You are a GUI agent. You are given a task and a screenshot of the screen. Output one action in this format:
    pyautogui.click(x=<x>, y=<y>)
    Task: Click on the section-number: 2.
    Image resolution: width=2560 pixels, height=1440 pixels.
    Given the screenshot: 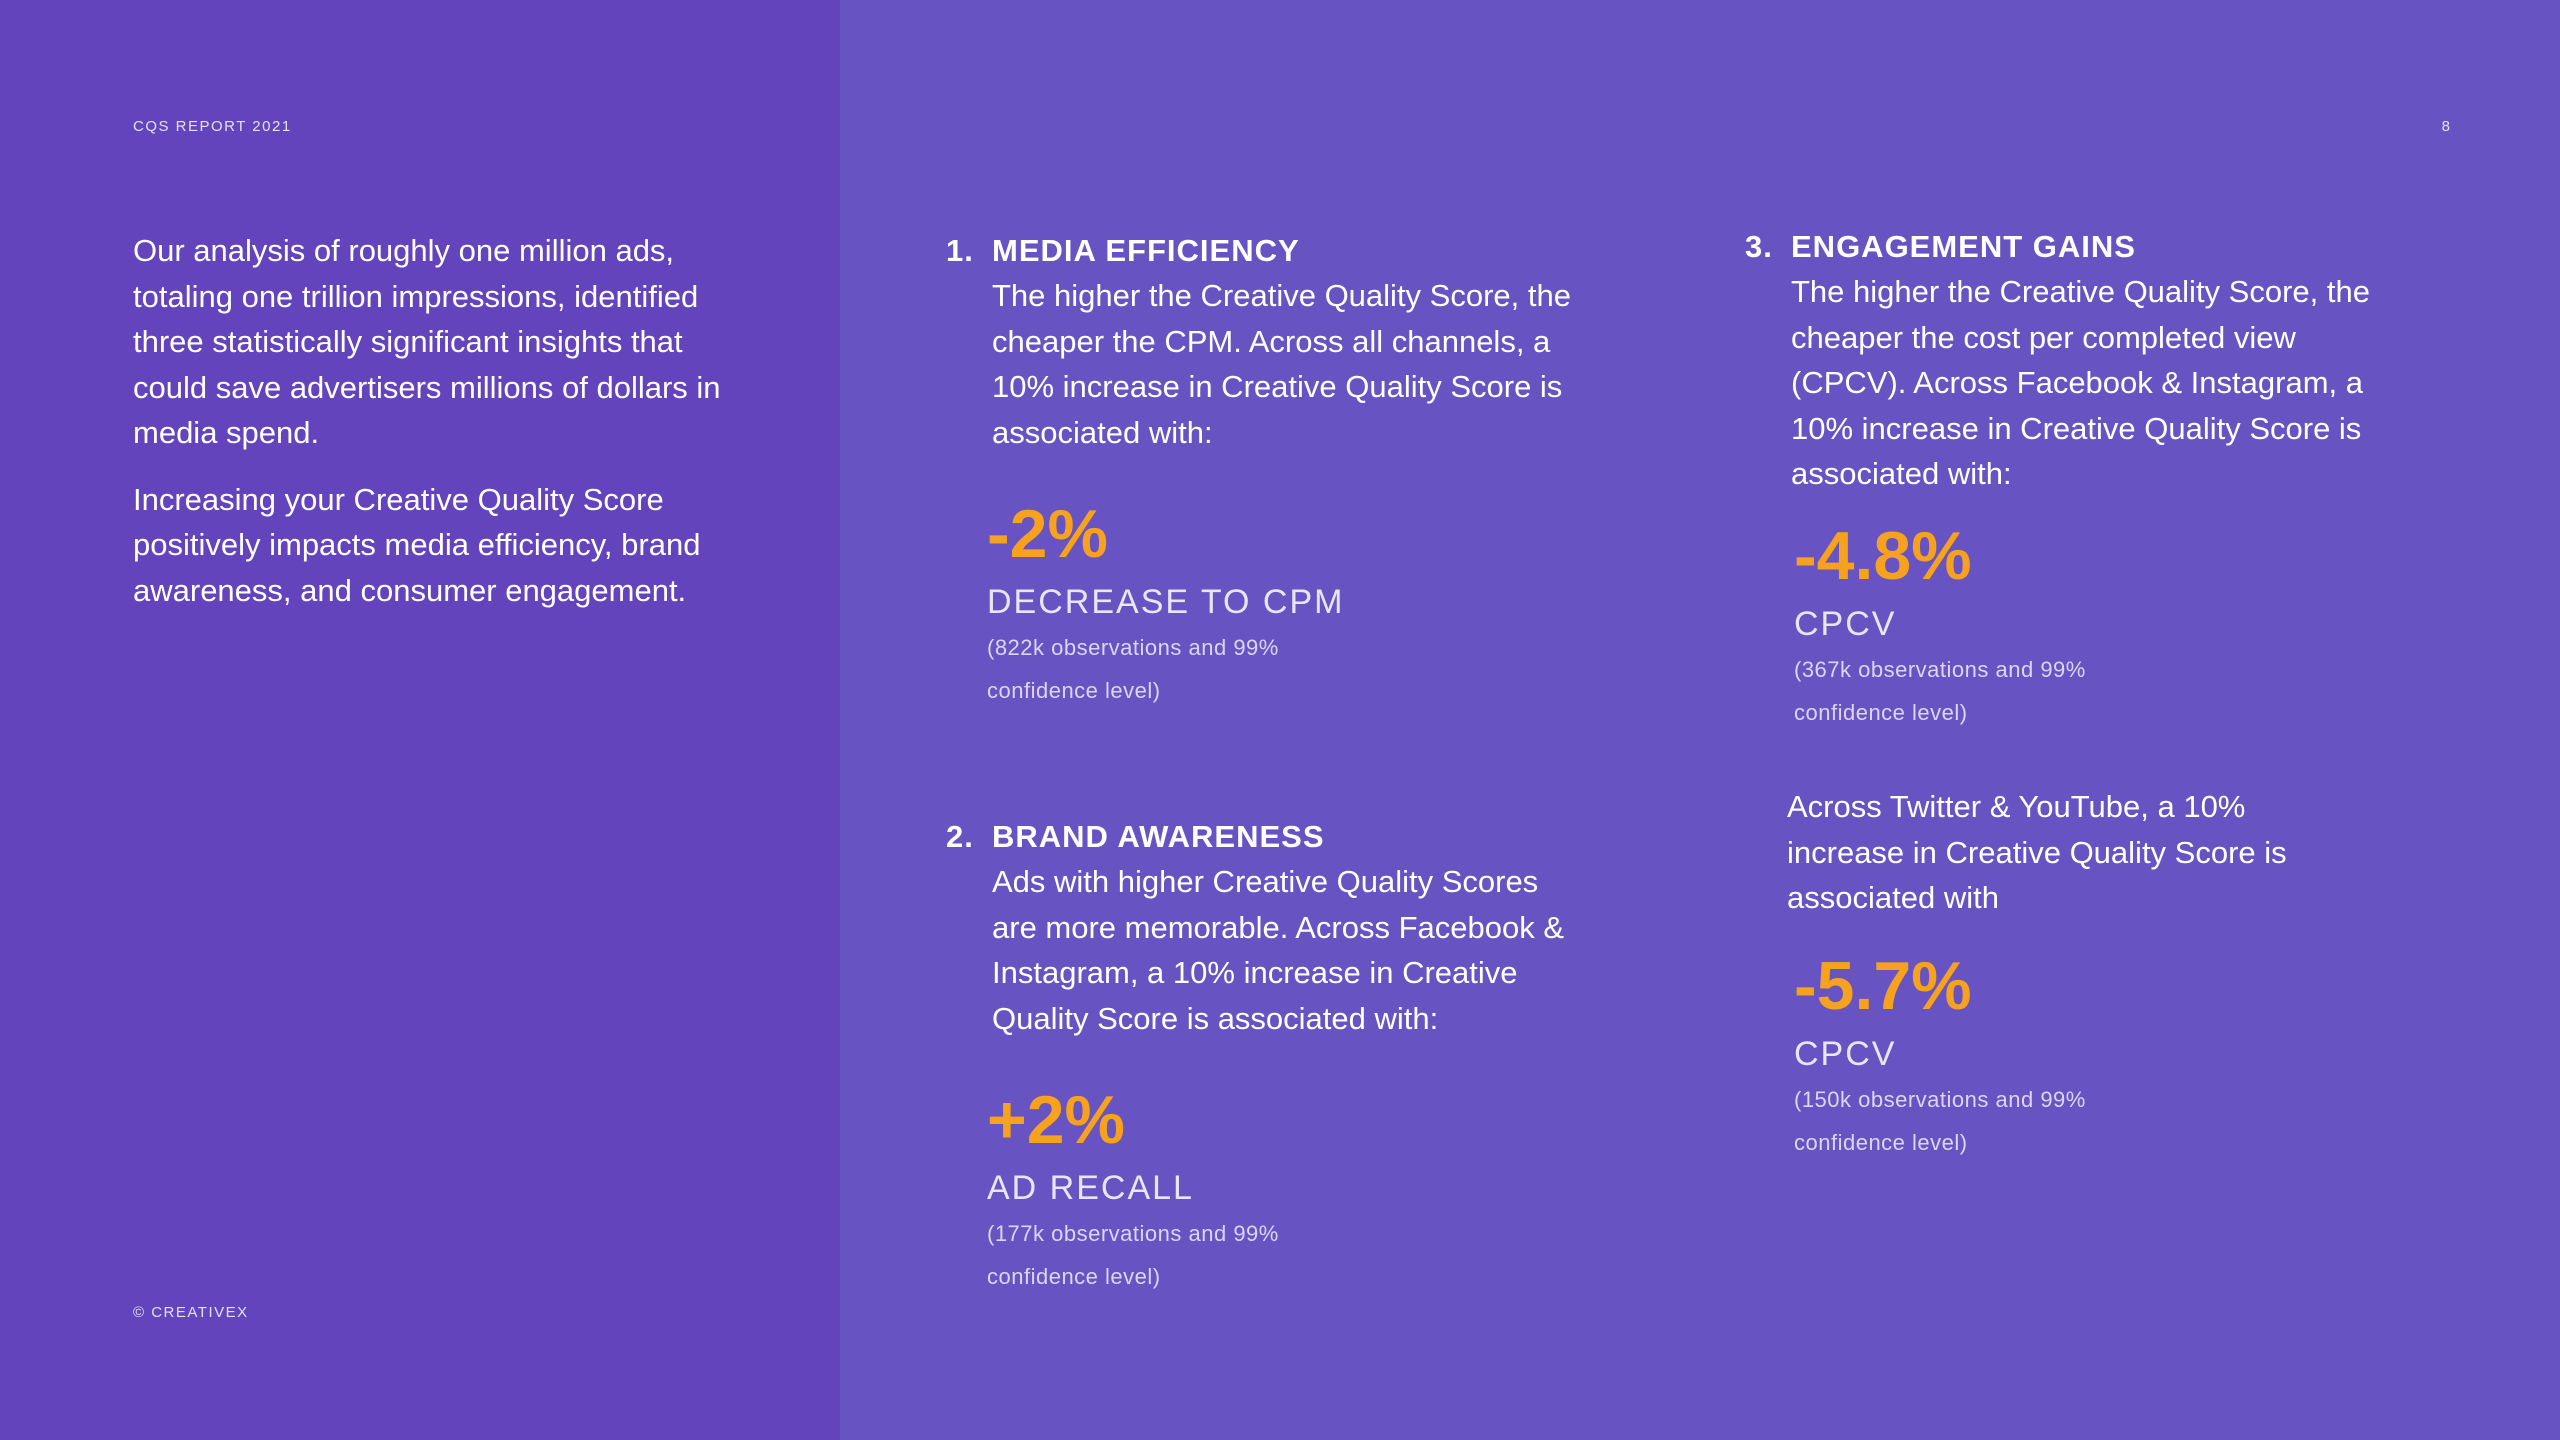 What is the action you would take?
    pyautogui.click(x=960, y=836)
    